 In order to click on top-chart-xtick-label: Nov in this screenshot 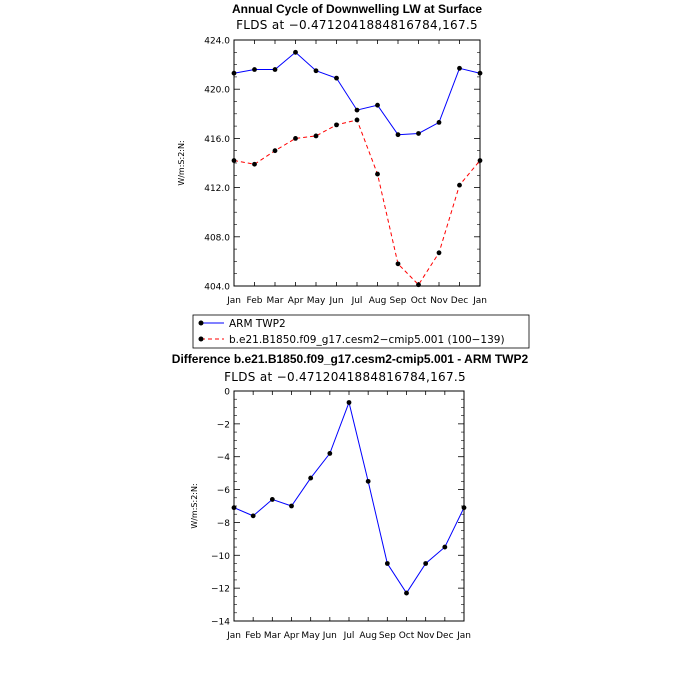, I will do `click(439, 301)`.